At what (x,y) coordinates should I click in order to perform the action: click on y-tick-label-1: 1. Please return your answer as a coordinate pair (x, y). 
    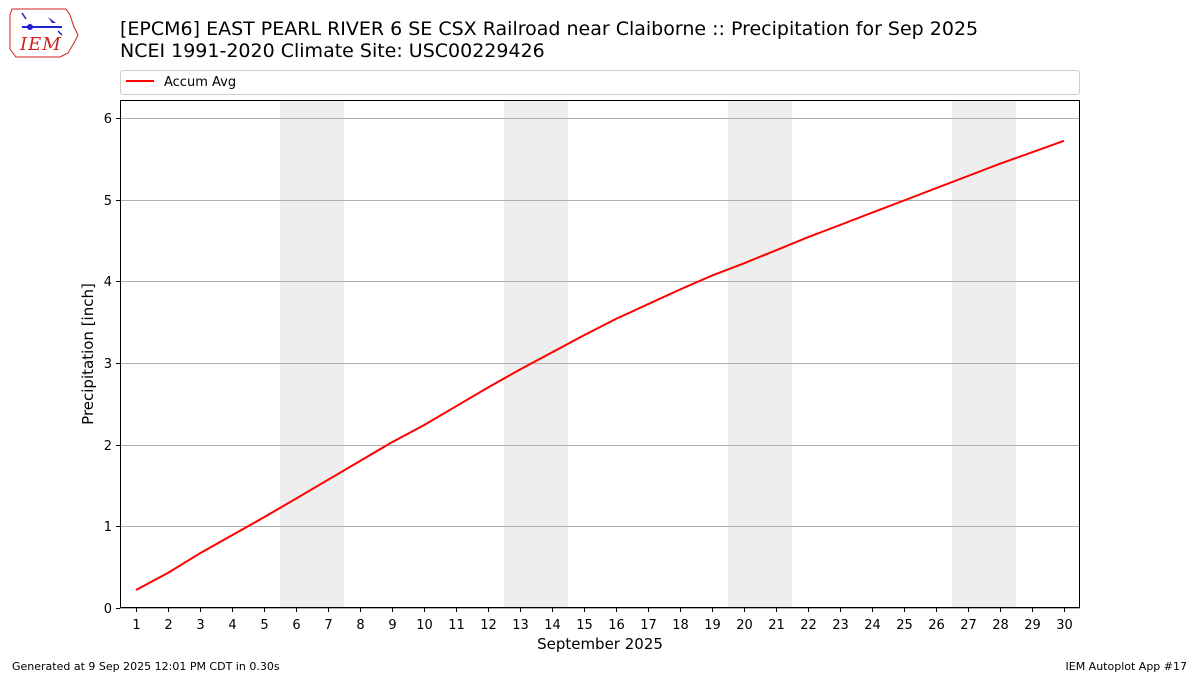
    Looking at the image, I should click on (108, 527).